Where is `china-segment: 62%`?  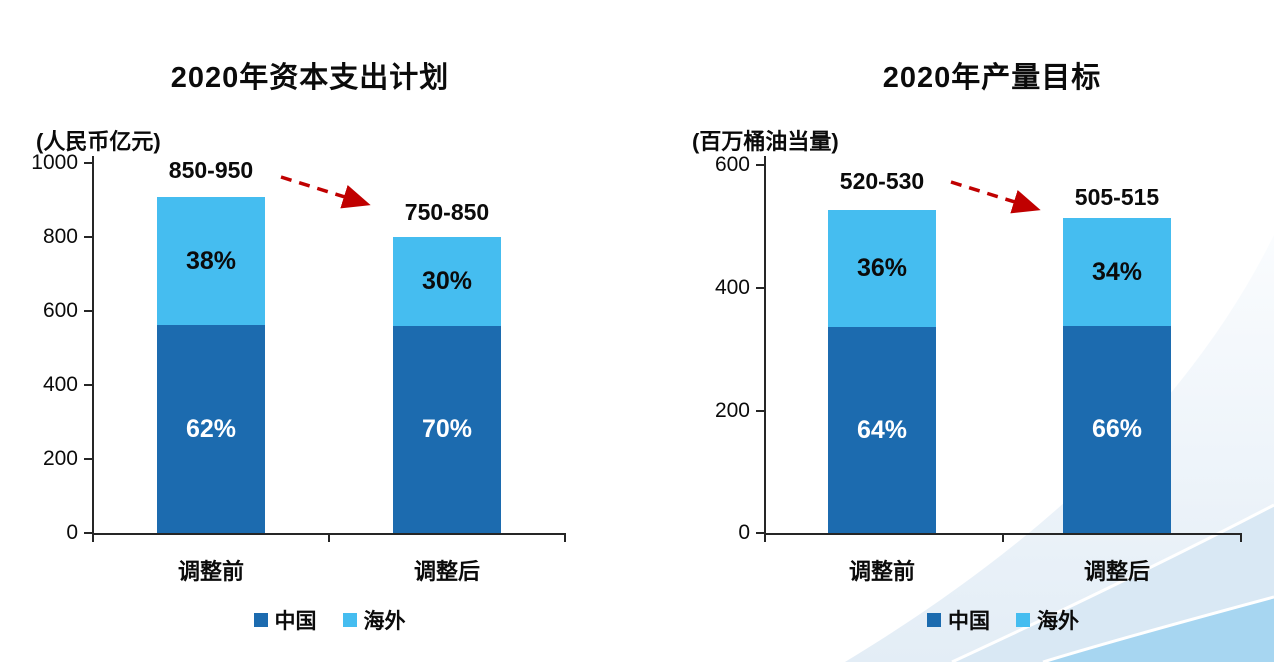 china-segment: 62% is located at coordinates (211, 429).